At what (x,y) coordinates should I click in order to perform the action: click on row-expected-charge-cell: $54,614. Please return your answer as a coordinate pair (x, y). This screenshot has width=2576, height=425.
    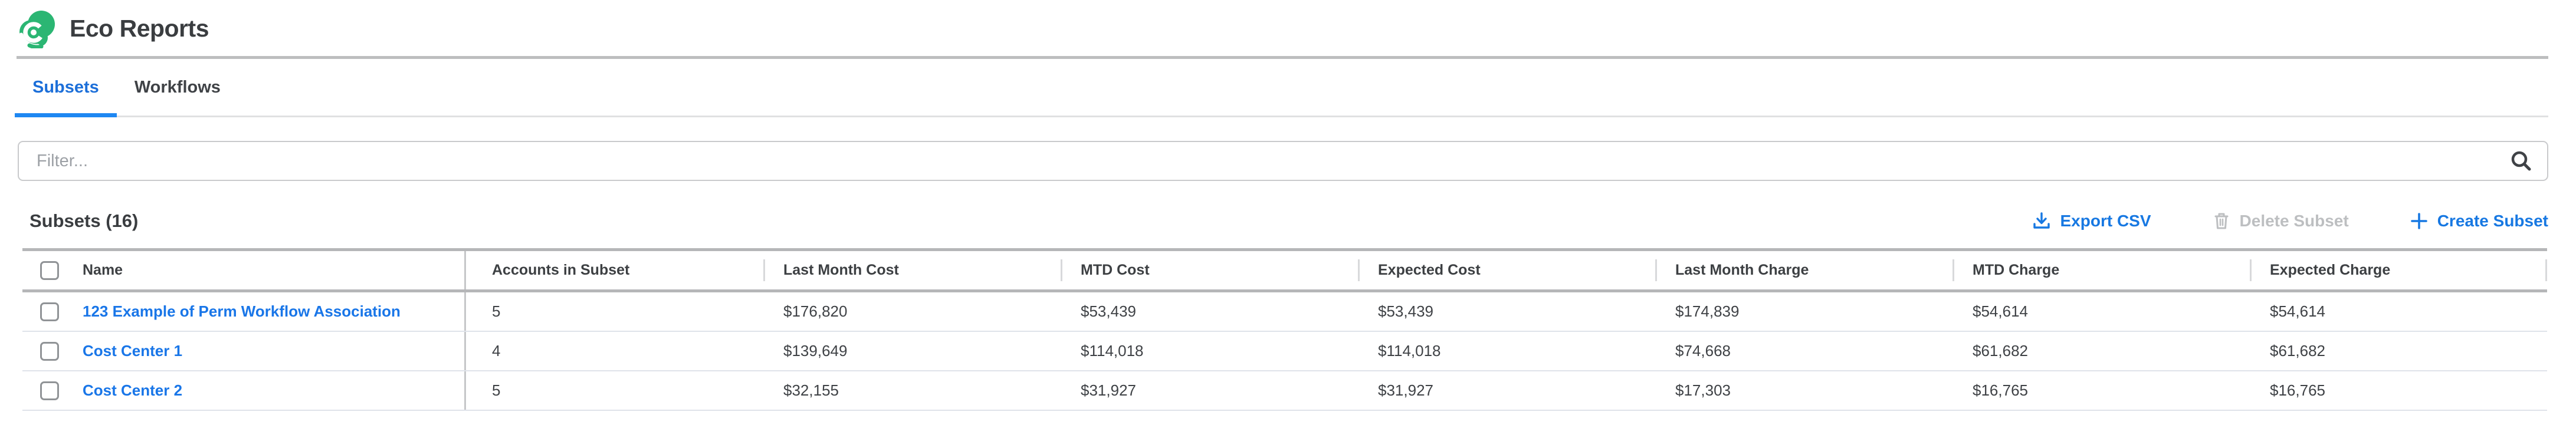
    Looking at the image, I should click on (2297, 311).